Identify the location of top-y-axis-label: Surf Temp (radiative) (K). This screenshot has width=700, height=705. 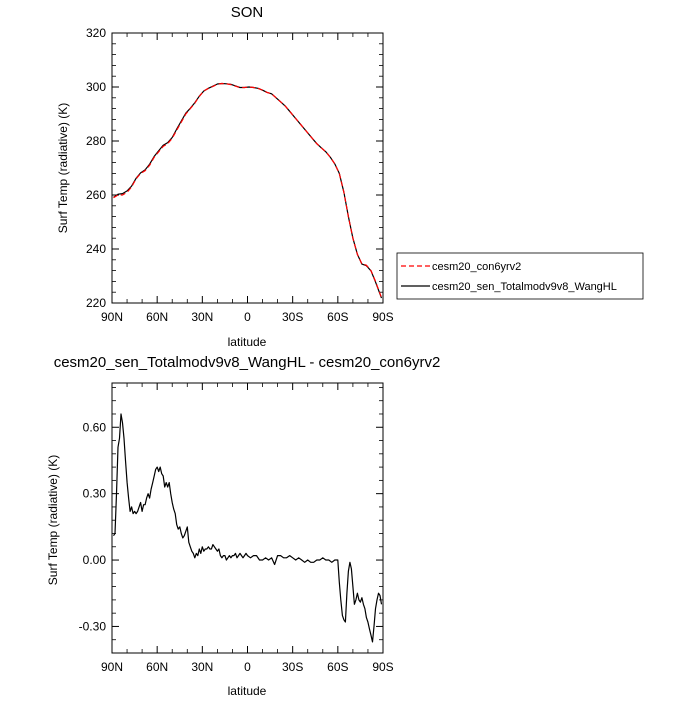
(63, 168).